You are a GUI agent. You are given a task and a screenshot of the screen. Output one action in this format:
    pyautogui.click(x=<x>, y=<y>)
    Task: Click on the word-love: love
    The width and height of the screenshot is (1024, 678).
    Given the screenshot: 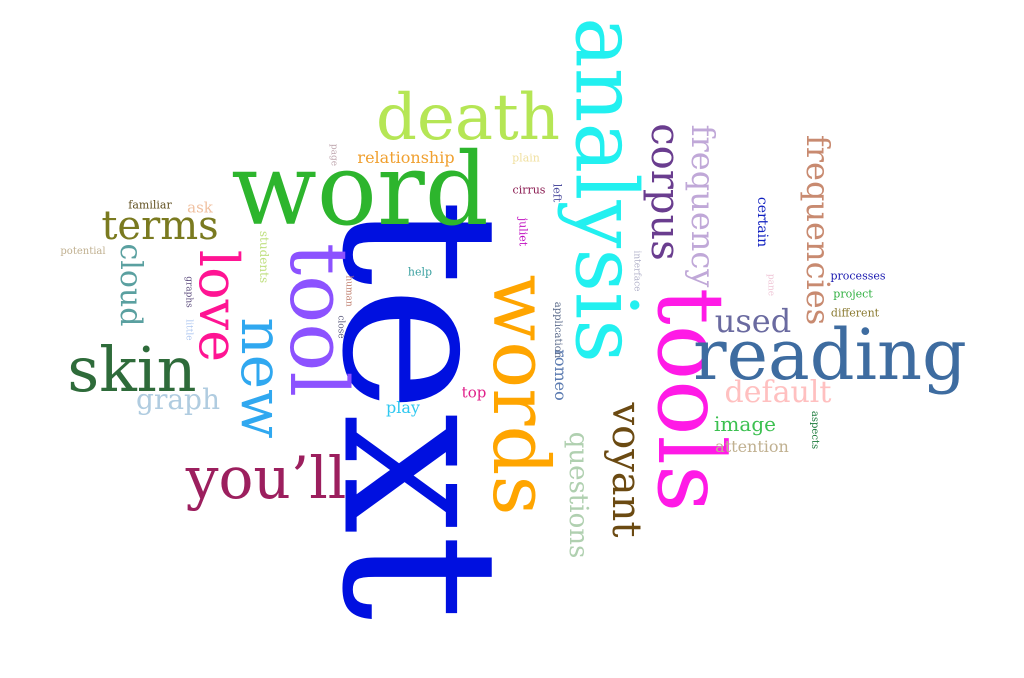 What is the action you would take?
    pyautogui.click(x=218, y=306)
    